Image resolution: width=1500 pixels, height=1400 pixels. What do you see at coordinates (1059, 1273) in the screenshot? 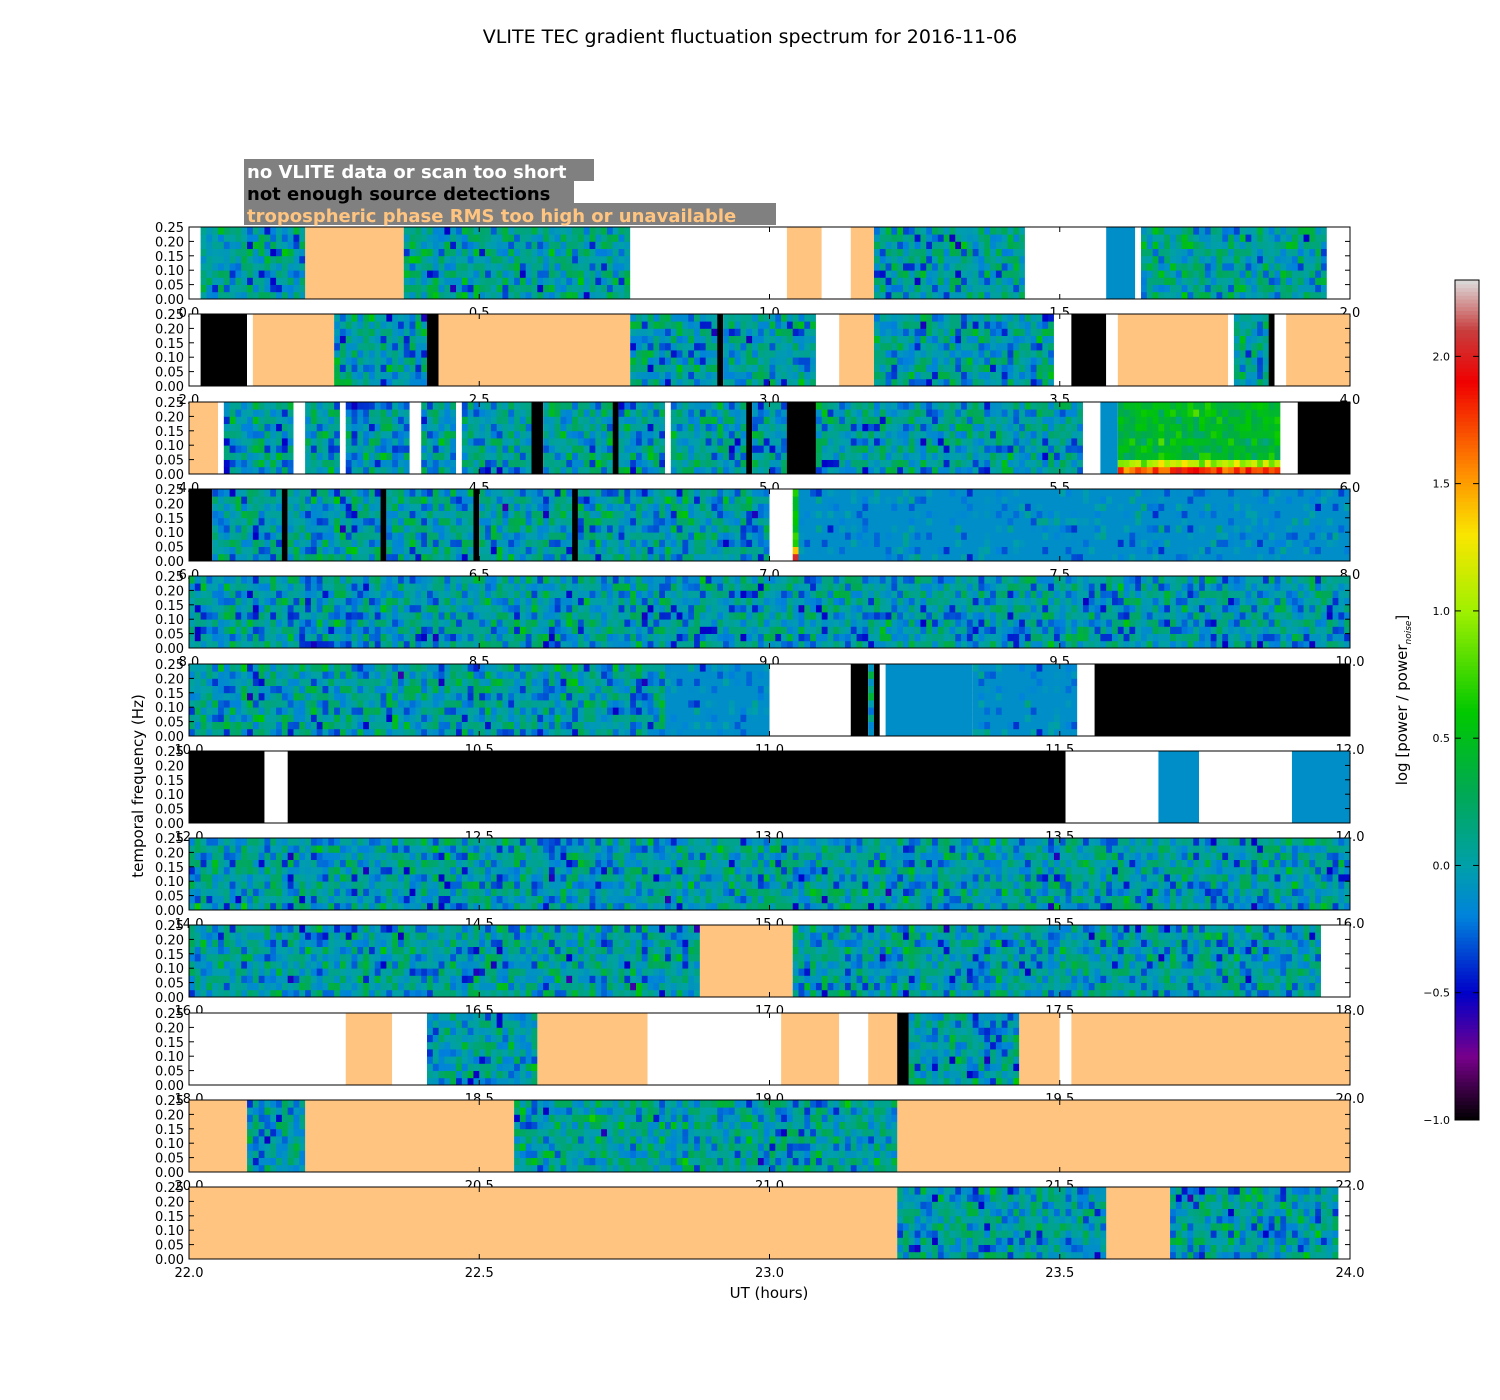
I see `x-tick-label: 23.5` at bounding box center [1059, 1273].